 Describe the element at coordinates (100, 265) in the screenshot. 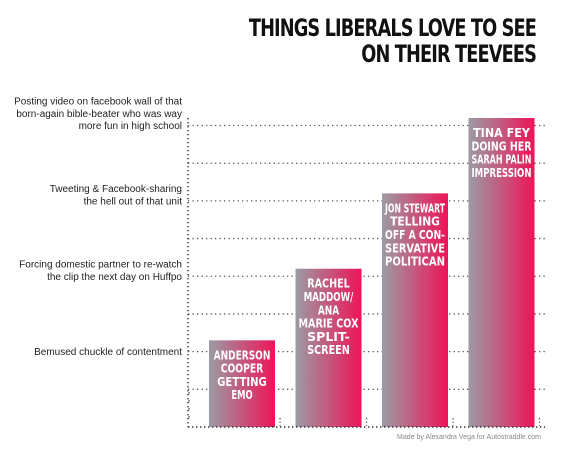

I see `y-tick-label-4: Forcing domestic partner to re-watch` at that location.